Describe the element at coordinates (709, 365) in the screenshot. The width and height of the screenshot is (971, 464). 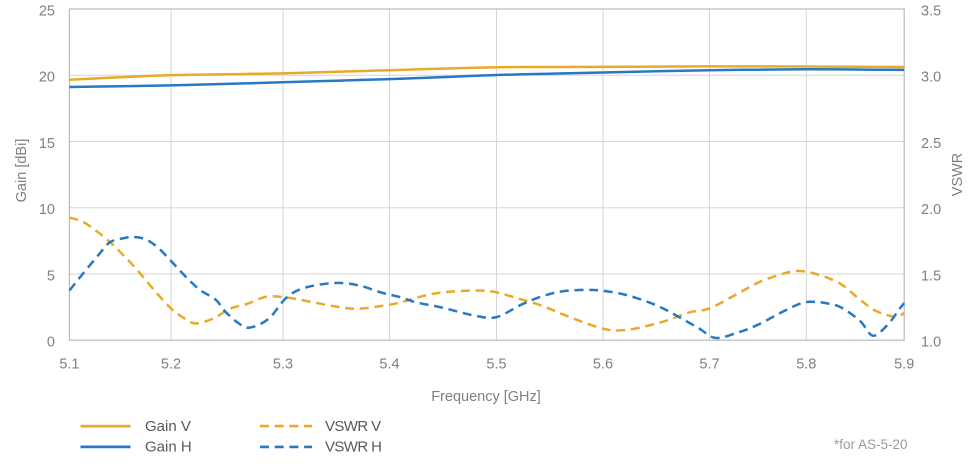
I see `svg-text: 5.7` at that location.